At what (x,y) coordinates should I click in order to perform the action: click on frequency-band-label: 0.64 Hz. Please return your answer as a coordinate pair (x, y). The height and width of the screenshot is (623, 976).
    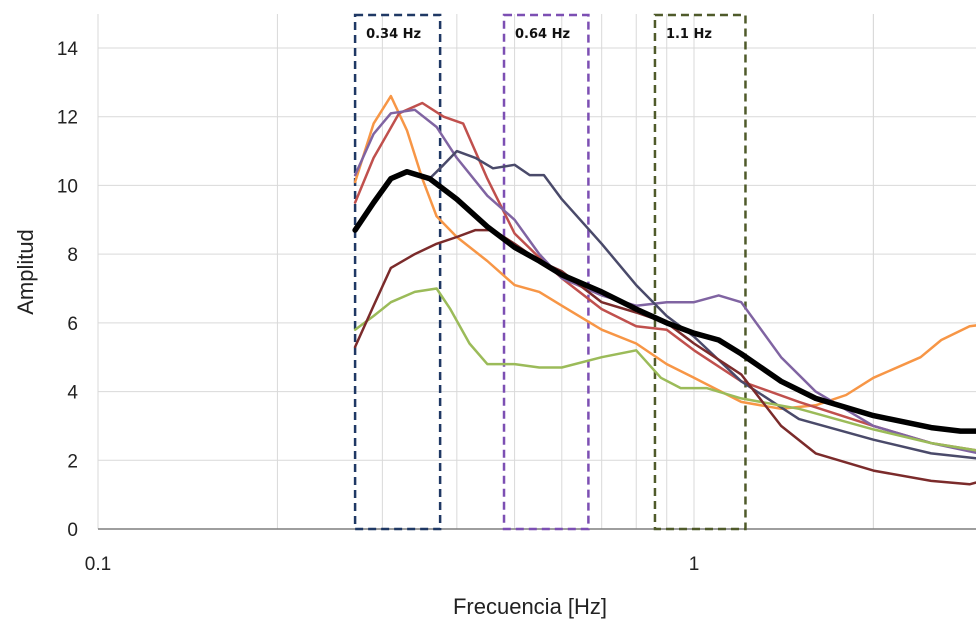
    Looking at the image, I should click on (542, 34).